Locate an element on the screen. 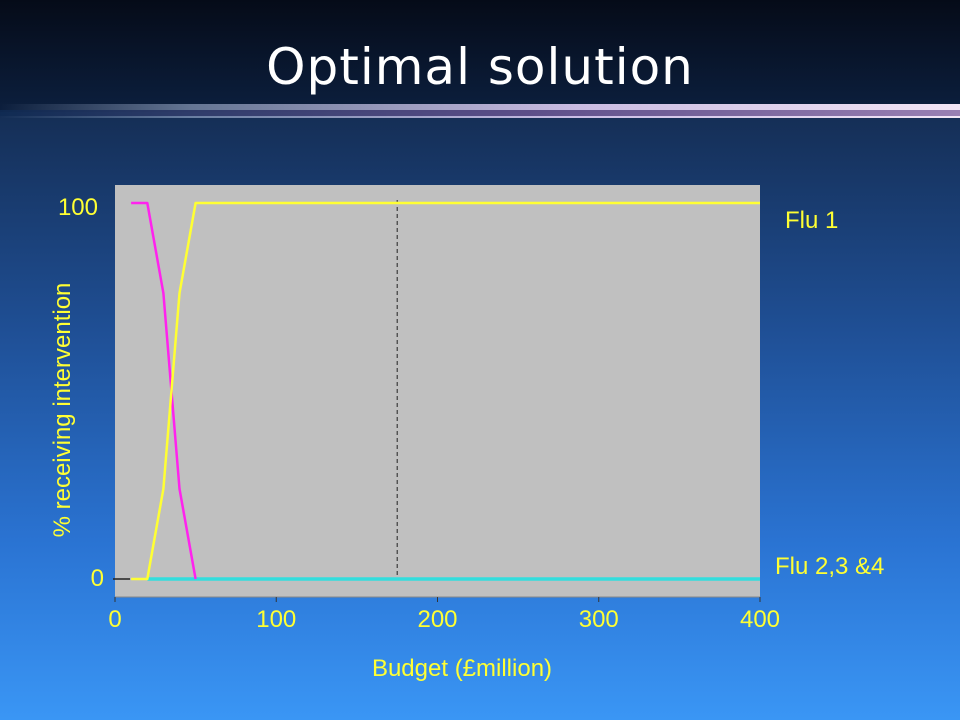 The image size is (960, 720). y-tick-label-100: 100 is located at coordinates (78, 207).